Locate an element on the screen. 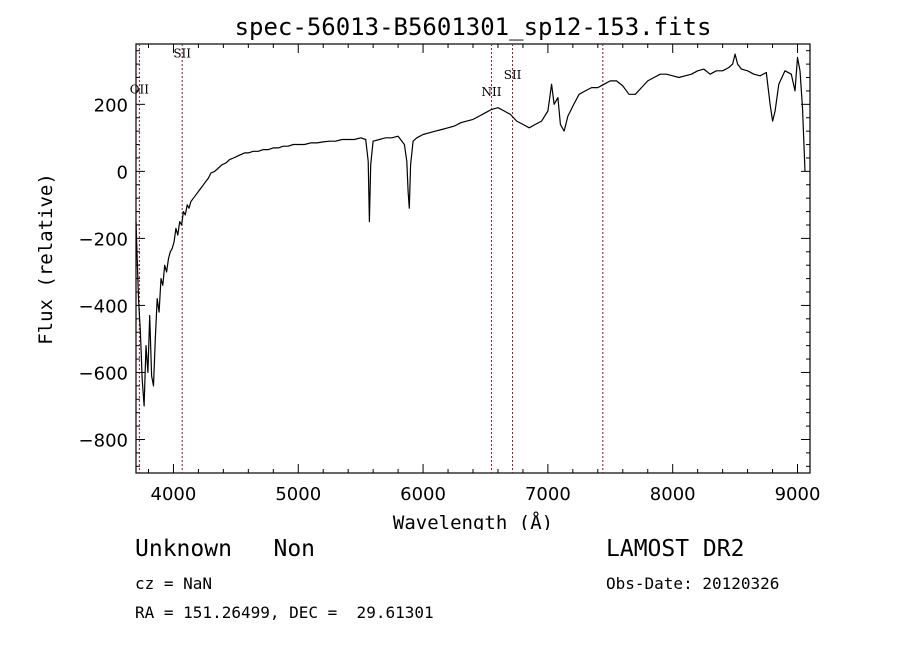  x-tick-label: 7000 is located at coordinates (548, 494).